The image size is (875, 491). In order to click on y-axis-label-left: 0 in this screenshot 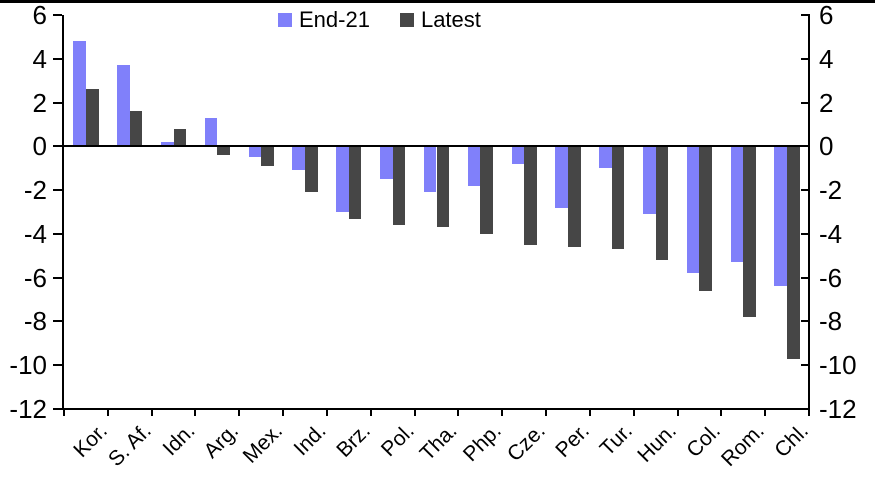, I will do `click(39, 146)`.